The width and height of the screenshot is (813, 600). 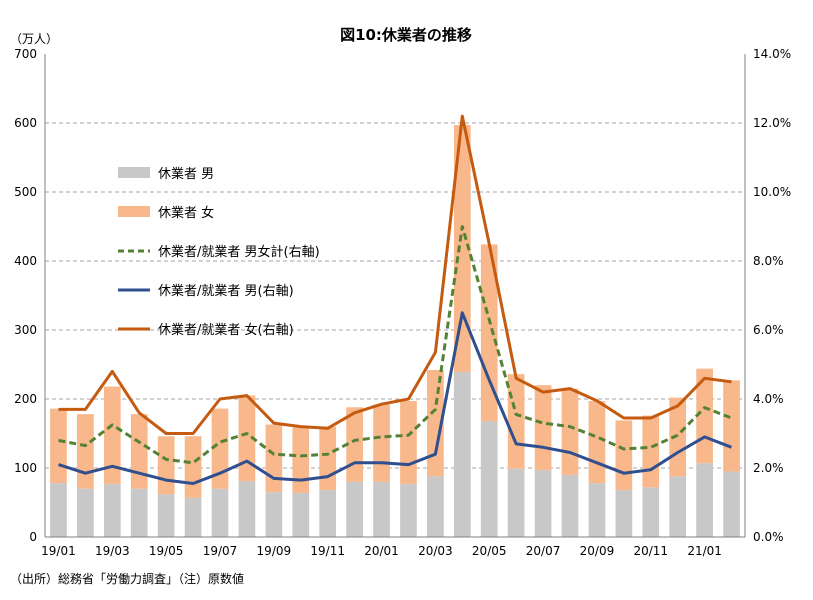 I want to click on right-axis-ticks: 0.0% 2.0% 4.0% 6.0% 8.0% 10.0% 12.0% 14.0%, so click(x=772, y=295).